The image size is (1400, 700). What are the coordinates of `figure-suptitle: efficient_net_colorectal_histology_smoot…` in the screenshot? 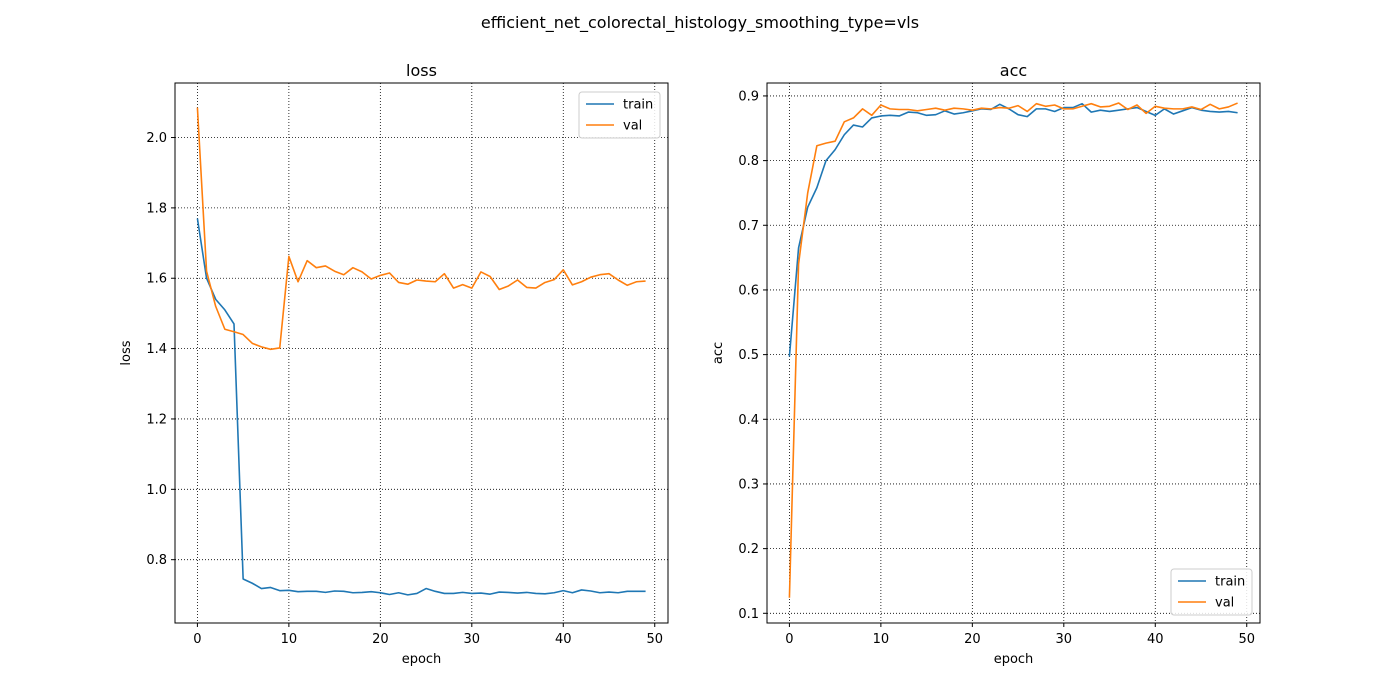 It's located at (700, 23).